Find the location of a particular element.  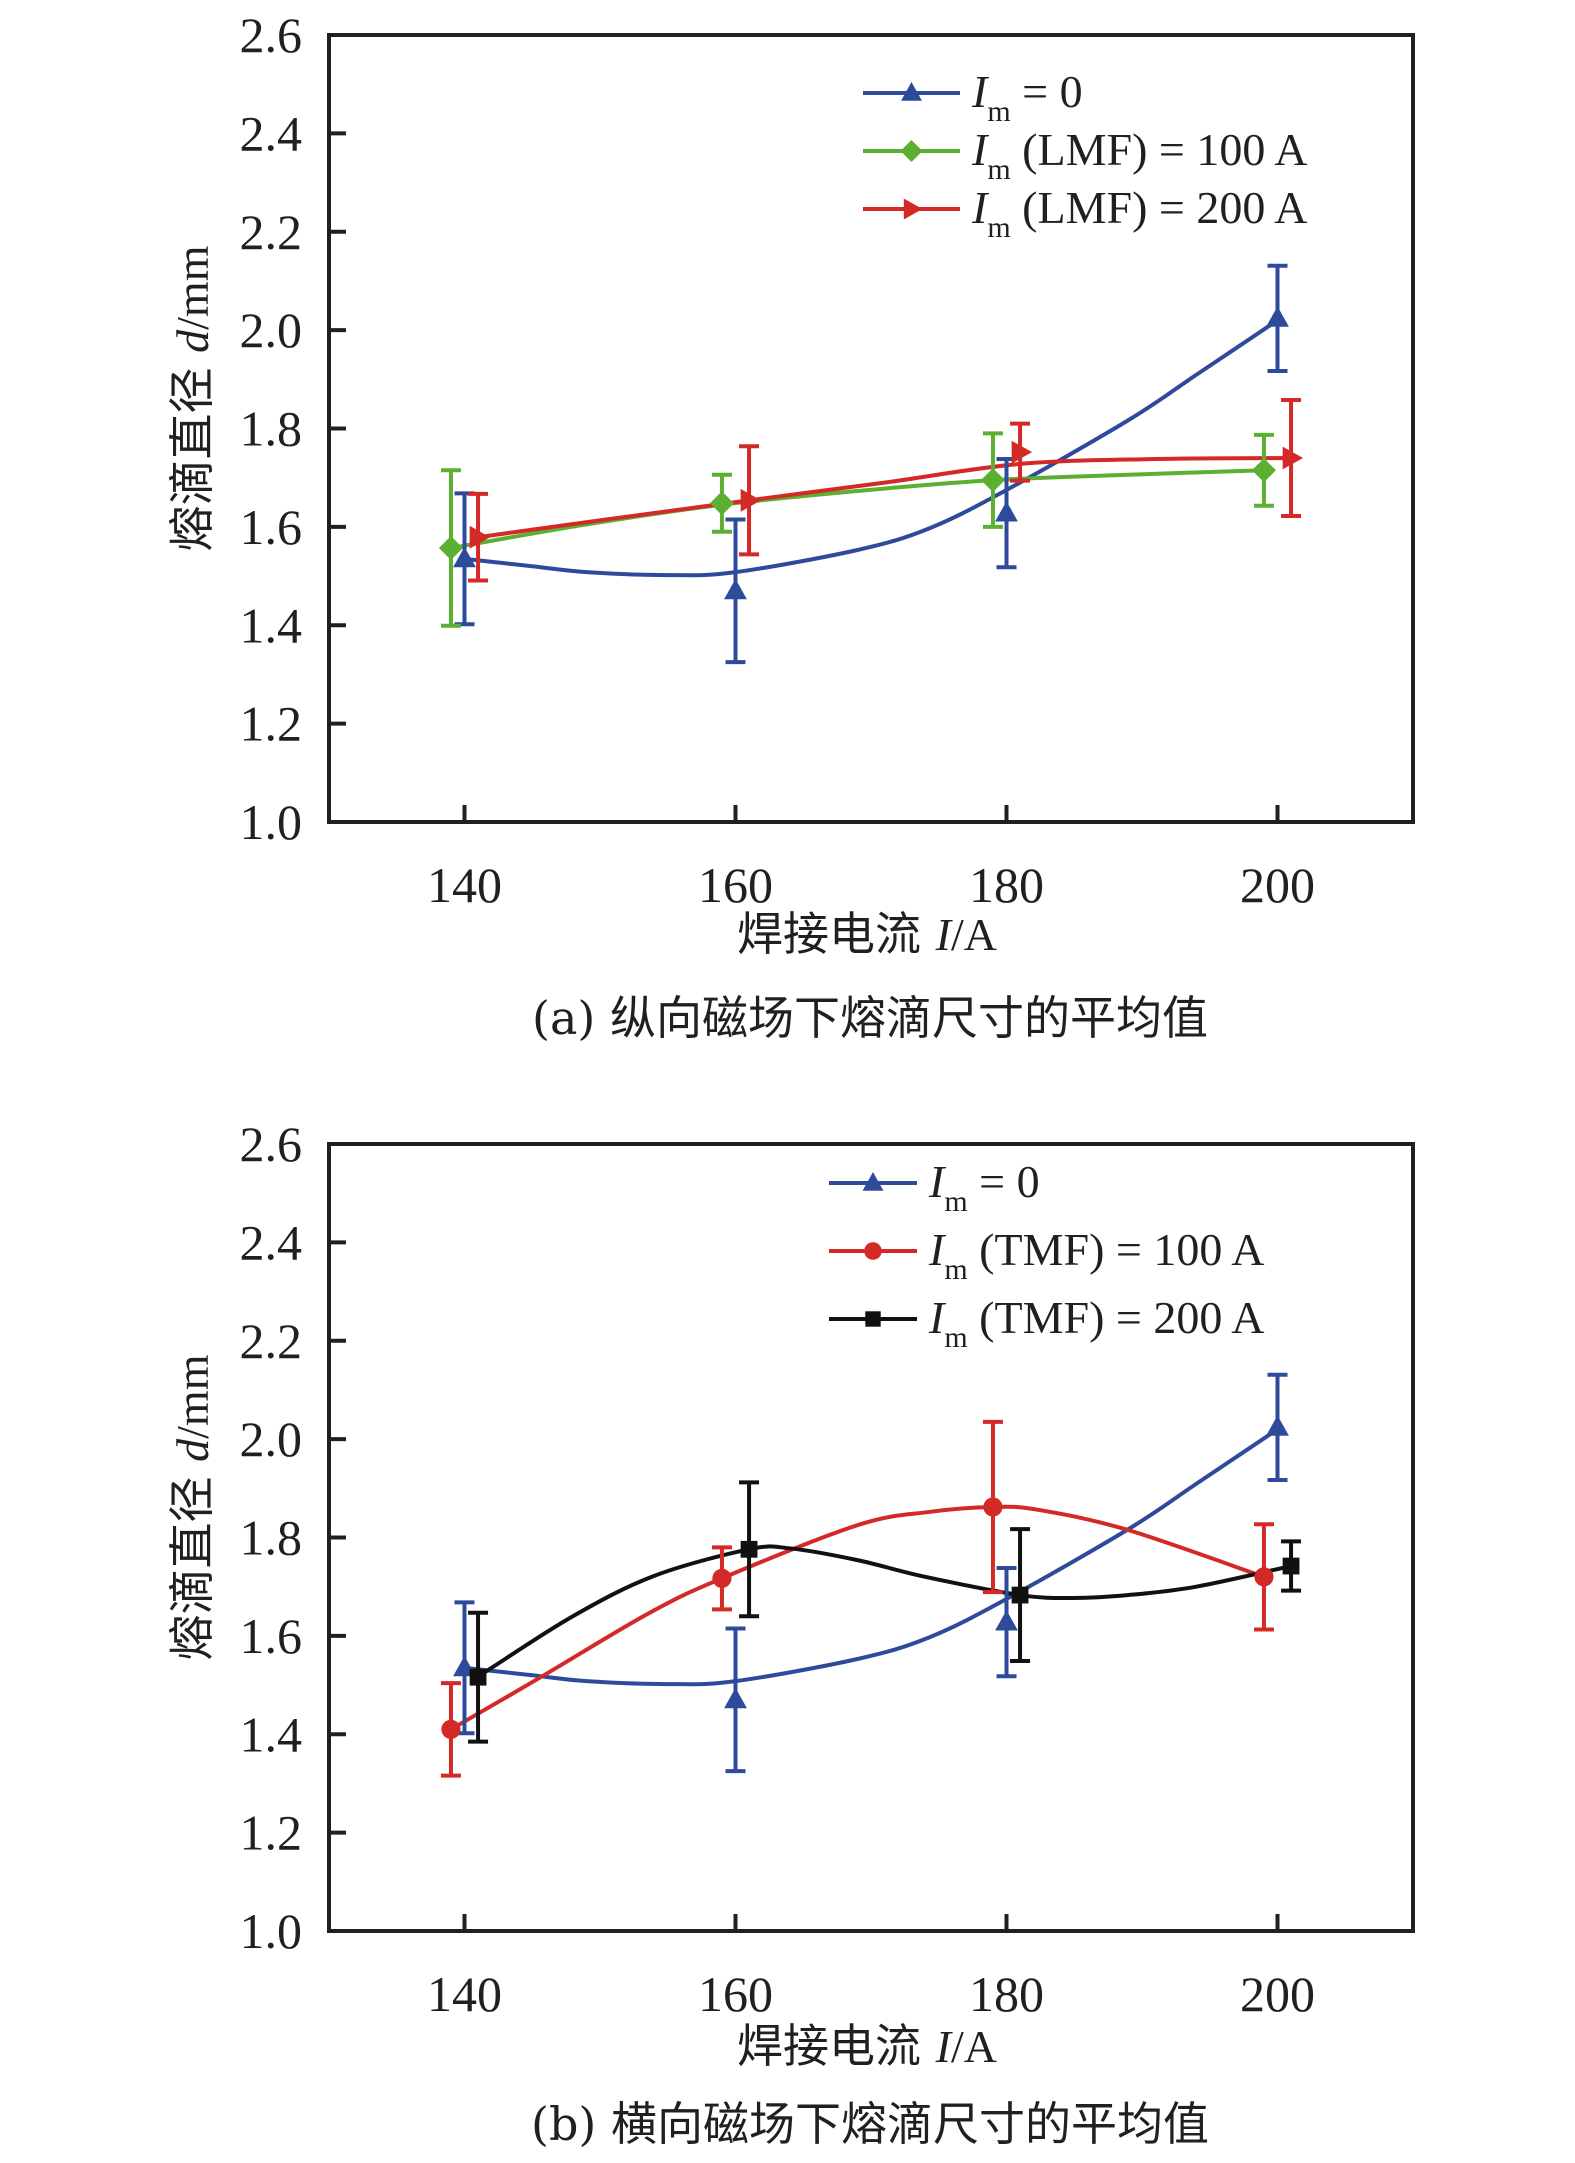

legend-label: Im (LMF) = 200 A is located at coordinates (1139, 213).